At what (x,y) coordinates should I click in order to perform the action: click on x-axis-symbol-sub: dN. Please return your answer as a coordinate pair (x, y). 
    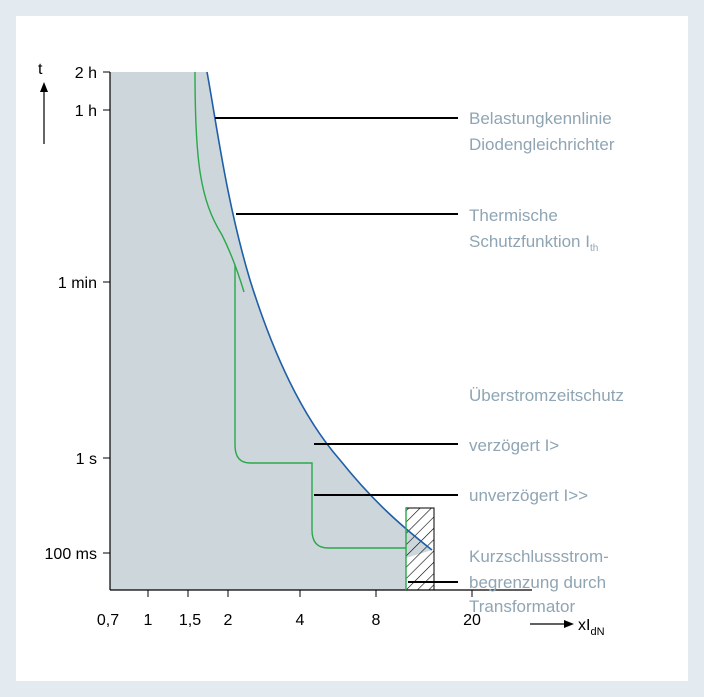
    Looking at the image, I should click on (597, 632).